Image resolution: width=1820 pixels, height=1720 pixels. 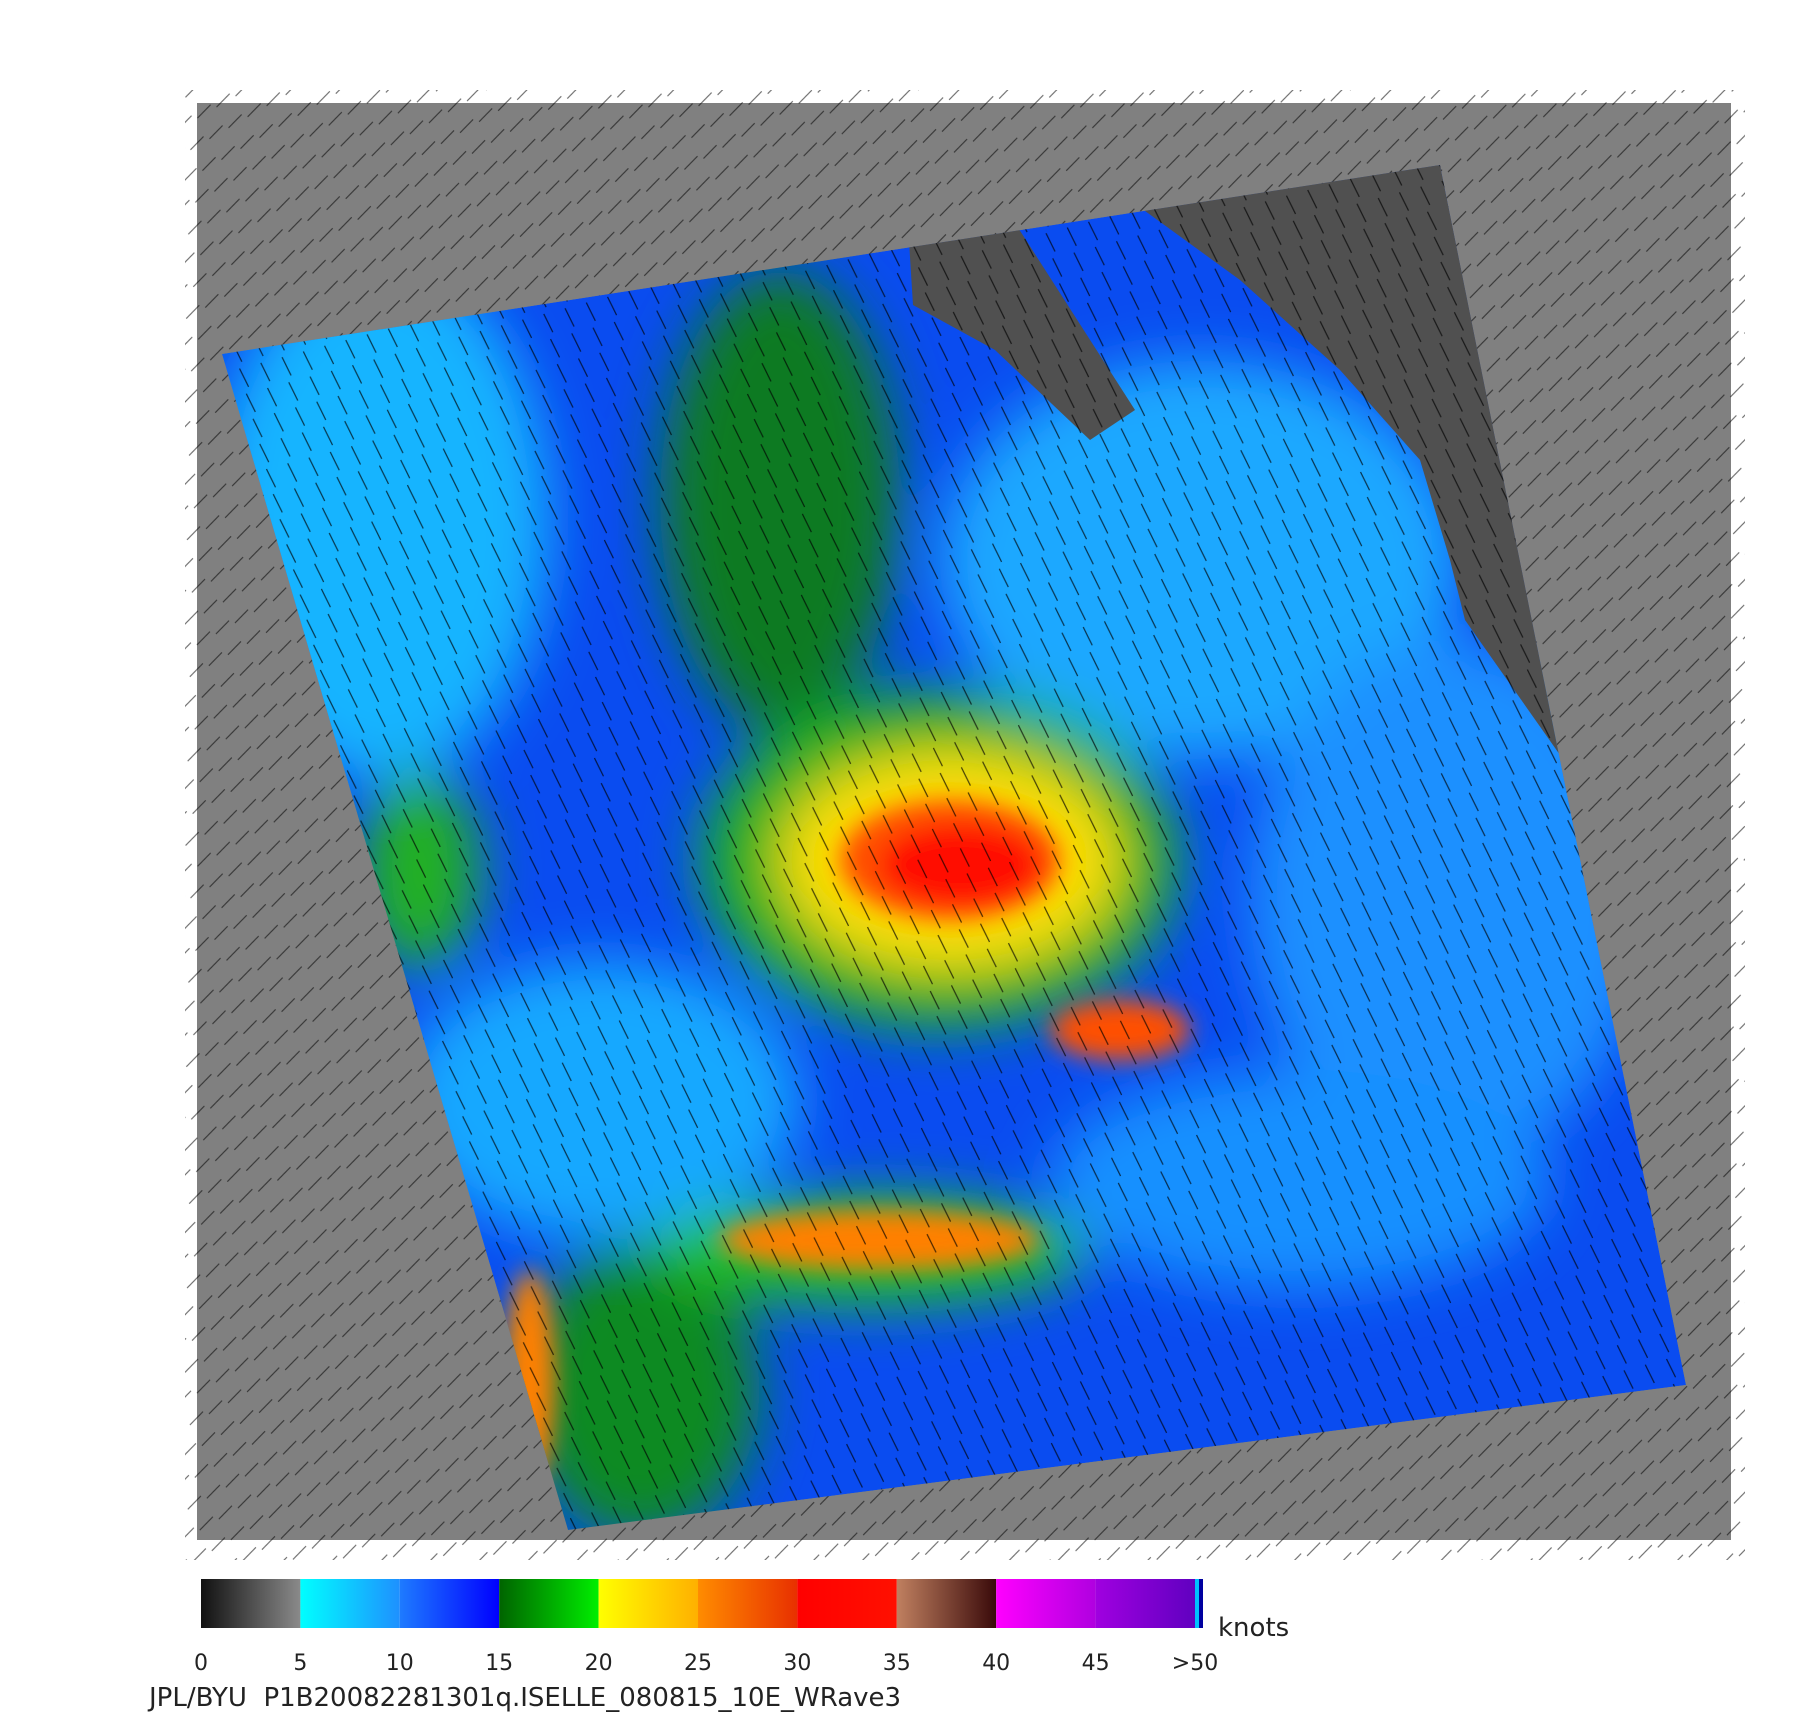 I want to click on colorbar-tick-label: 45, so click(x=1096, y=1663).